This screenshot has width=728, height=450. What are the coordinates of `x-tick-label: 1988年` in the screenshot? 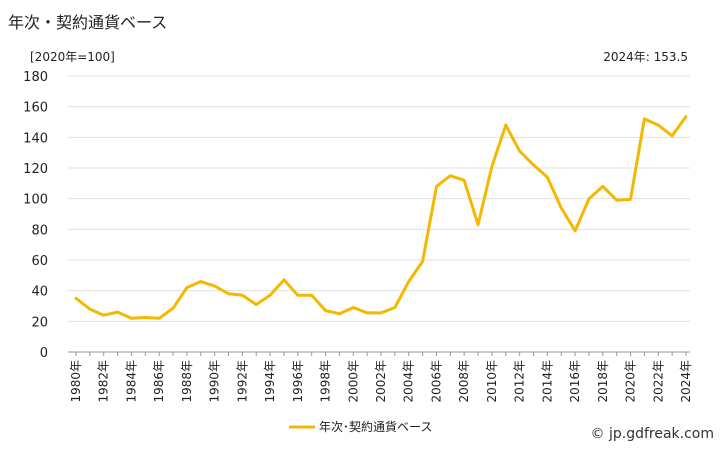 It's located at (187, 381).